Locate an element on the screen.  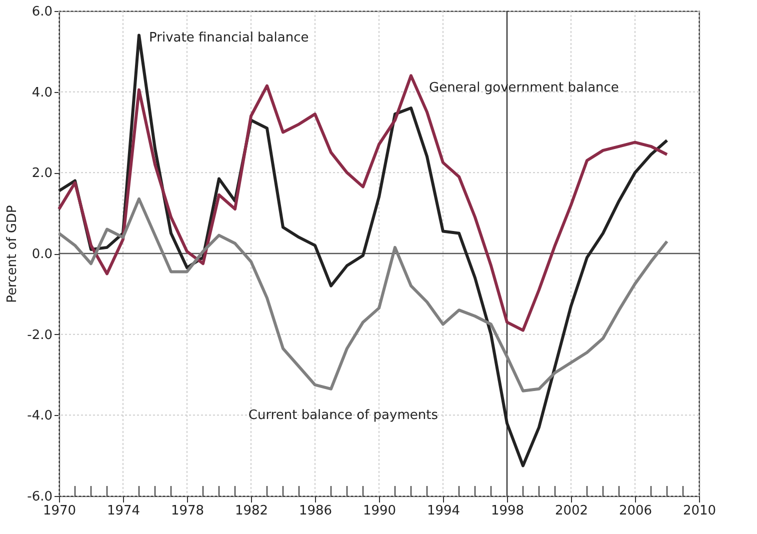
x-tick-label: 1990 is located at coordinates (379, 511).